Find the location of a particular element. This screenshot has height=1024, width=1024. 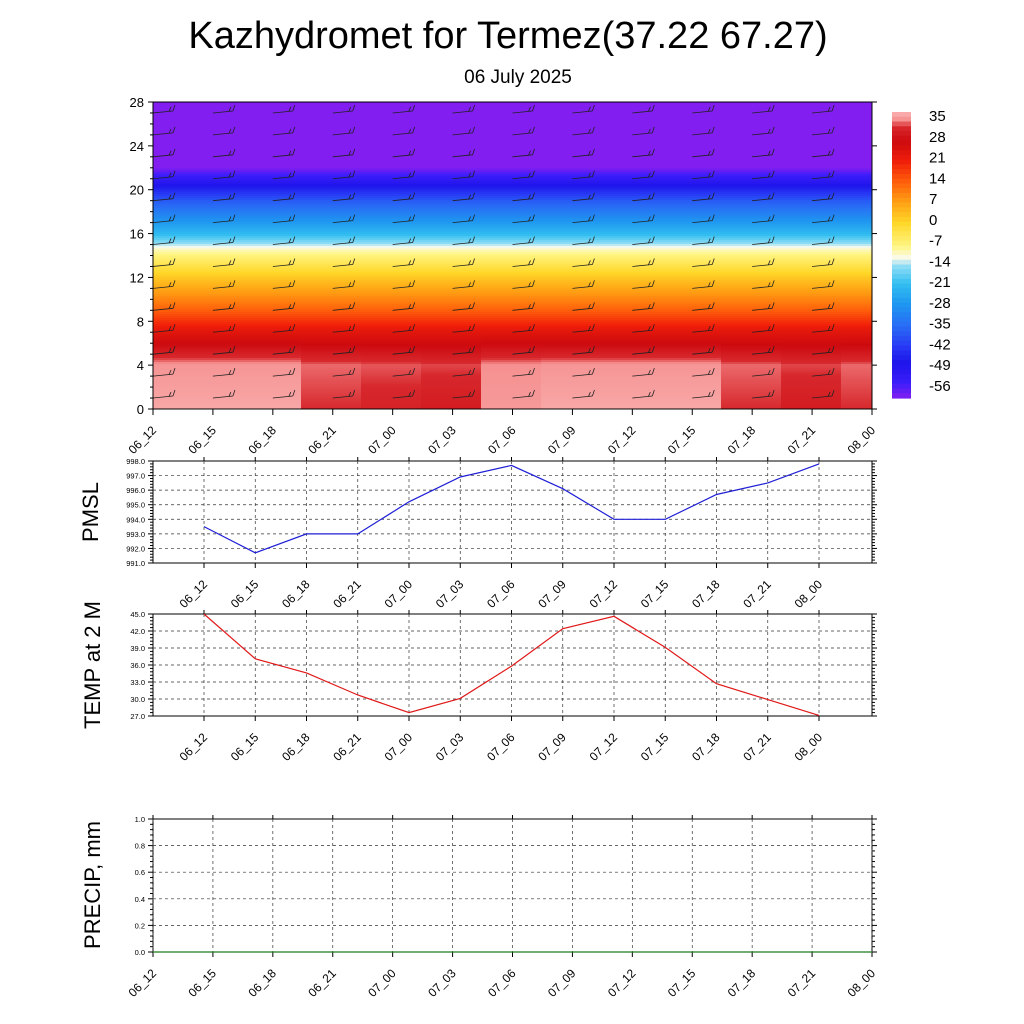

chart-title: Kazhydromet for Termez(37.22 67.27) is located at coordinates (507, 36).